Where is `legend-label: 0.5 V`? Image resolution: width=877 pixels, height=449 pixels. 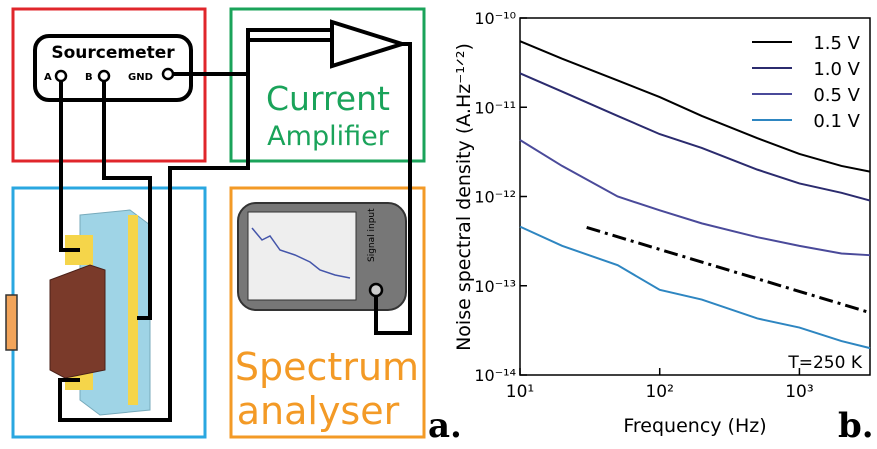 legend-label: 0.5 V is located at coordinates (836, 95).